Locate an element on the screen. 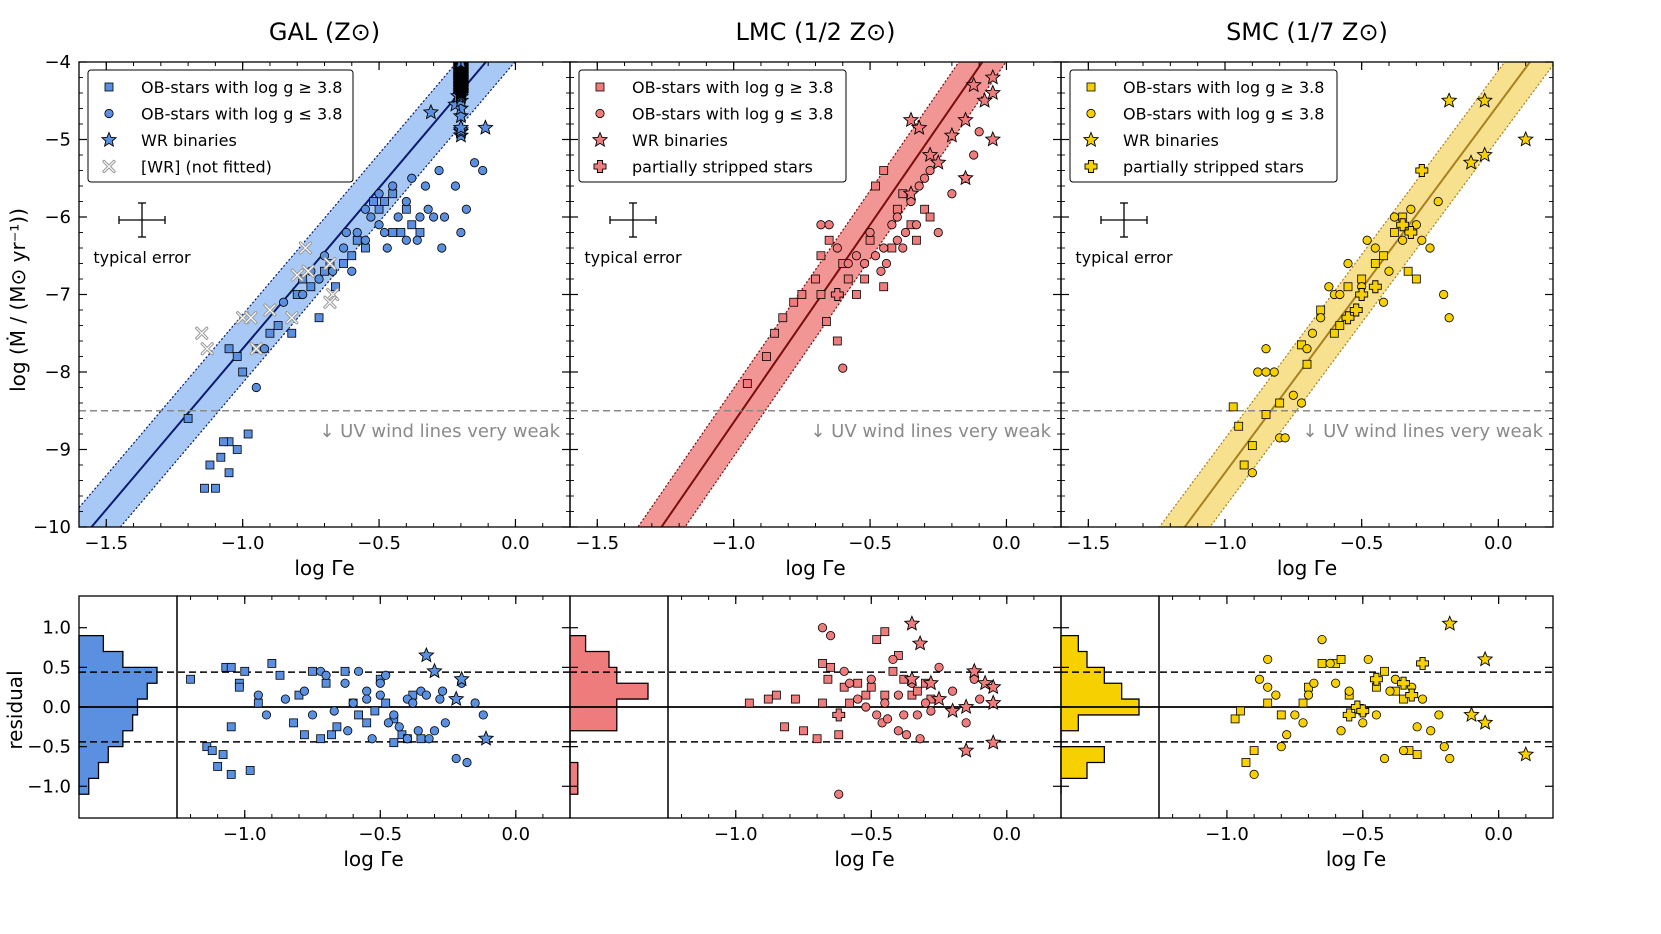 Image resolution: width=1661 pixels, height=934 pixels. series-star is located at coordinates (1487, 131).